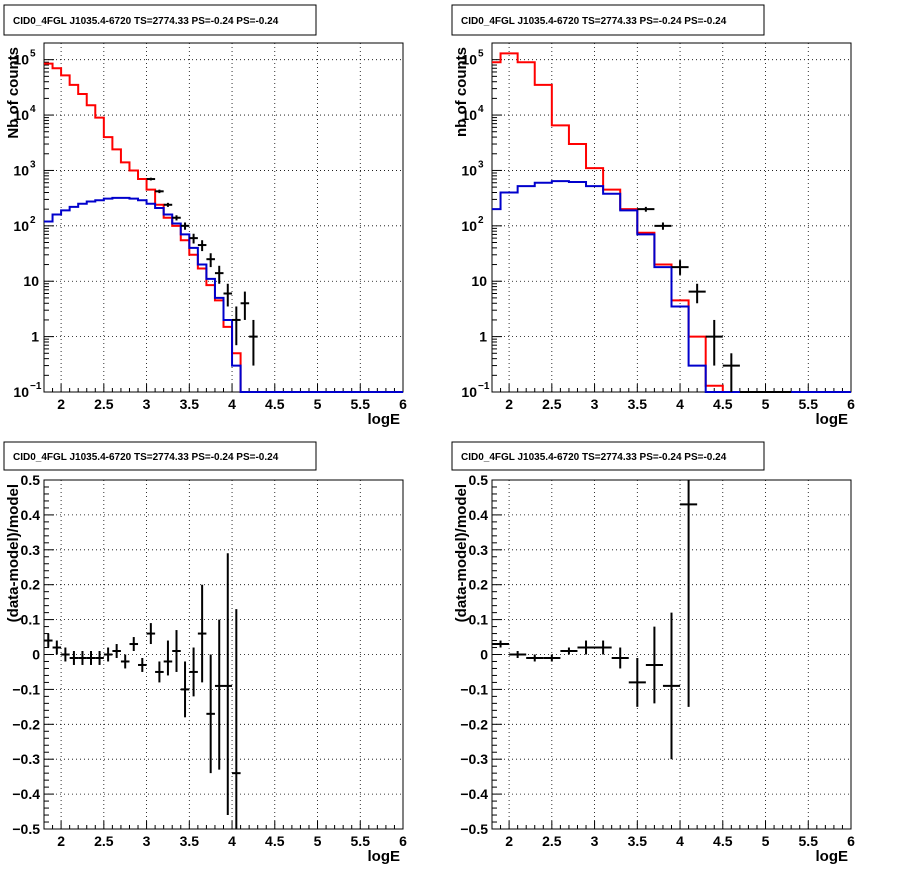  Describe the element at coordinates (509, 841) in the screenshot. I see `x-tick-label: 2` at that location.